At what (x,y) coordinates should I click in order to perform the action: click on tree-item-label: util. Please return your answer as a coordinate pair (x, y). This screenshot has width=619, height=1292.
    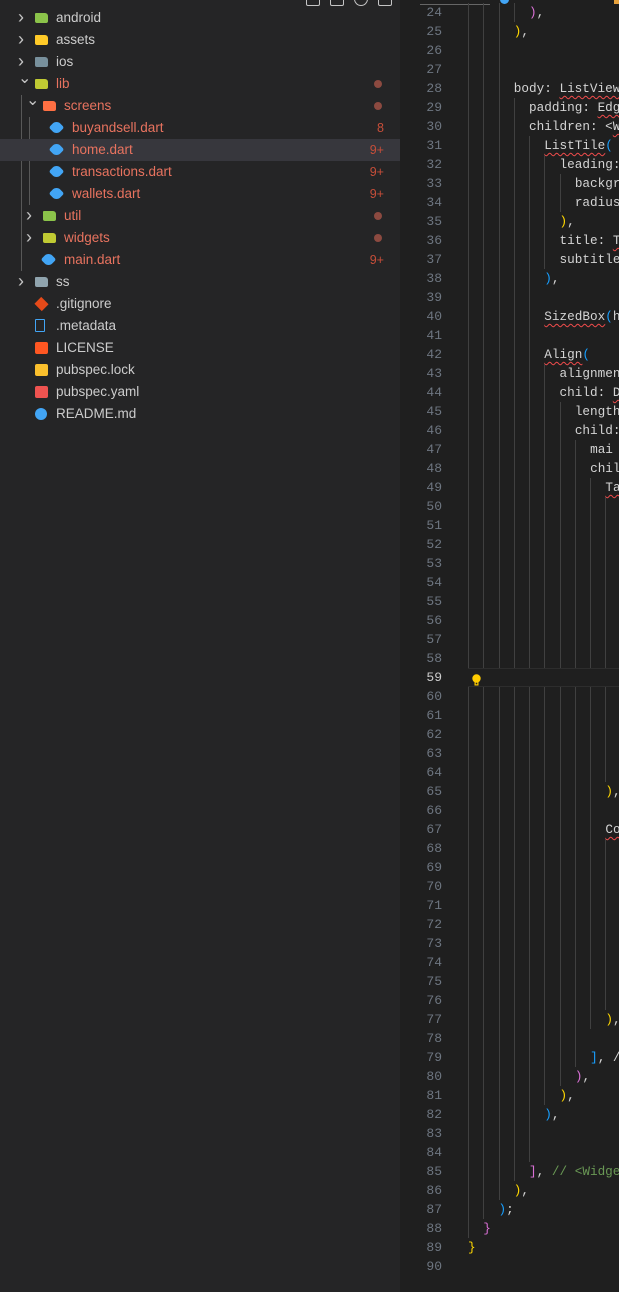
    Looking at the image, I should click on (73, 215).